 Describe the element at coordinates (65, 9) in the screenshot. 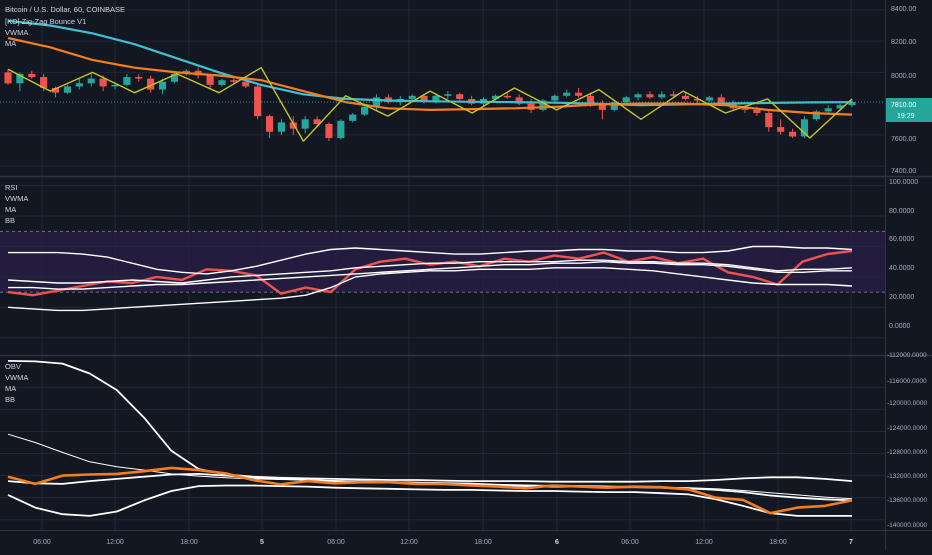

I see `symbol-title: Bitcoin / U.S. Dollar, 60, COINBASE` at that location.